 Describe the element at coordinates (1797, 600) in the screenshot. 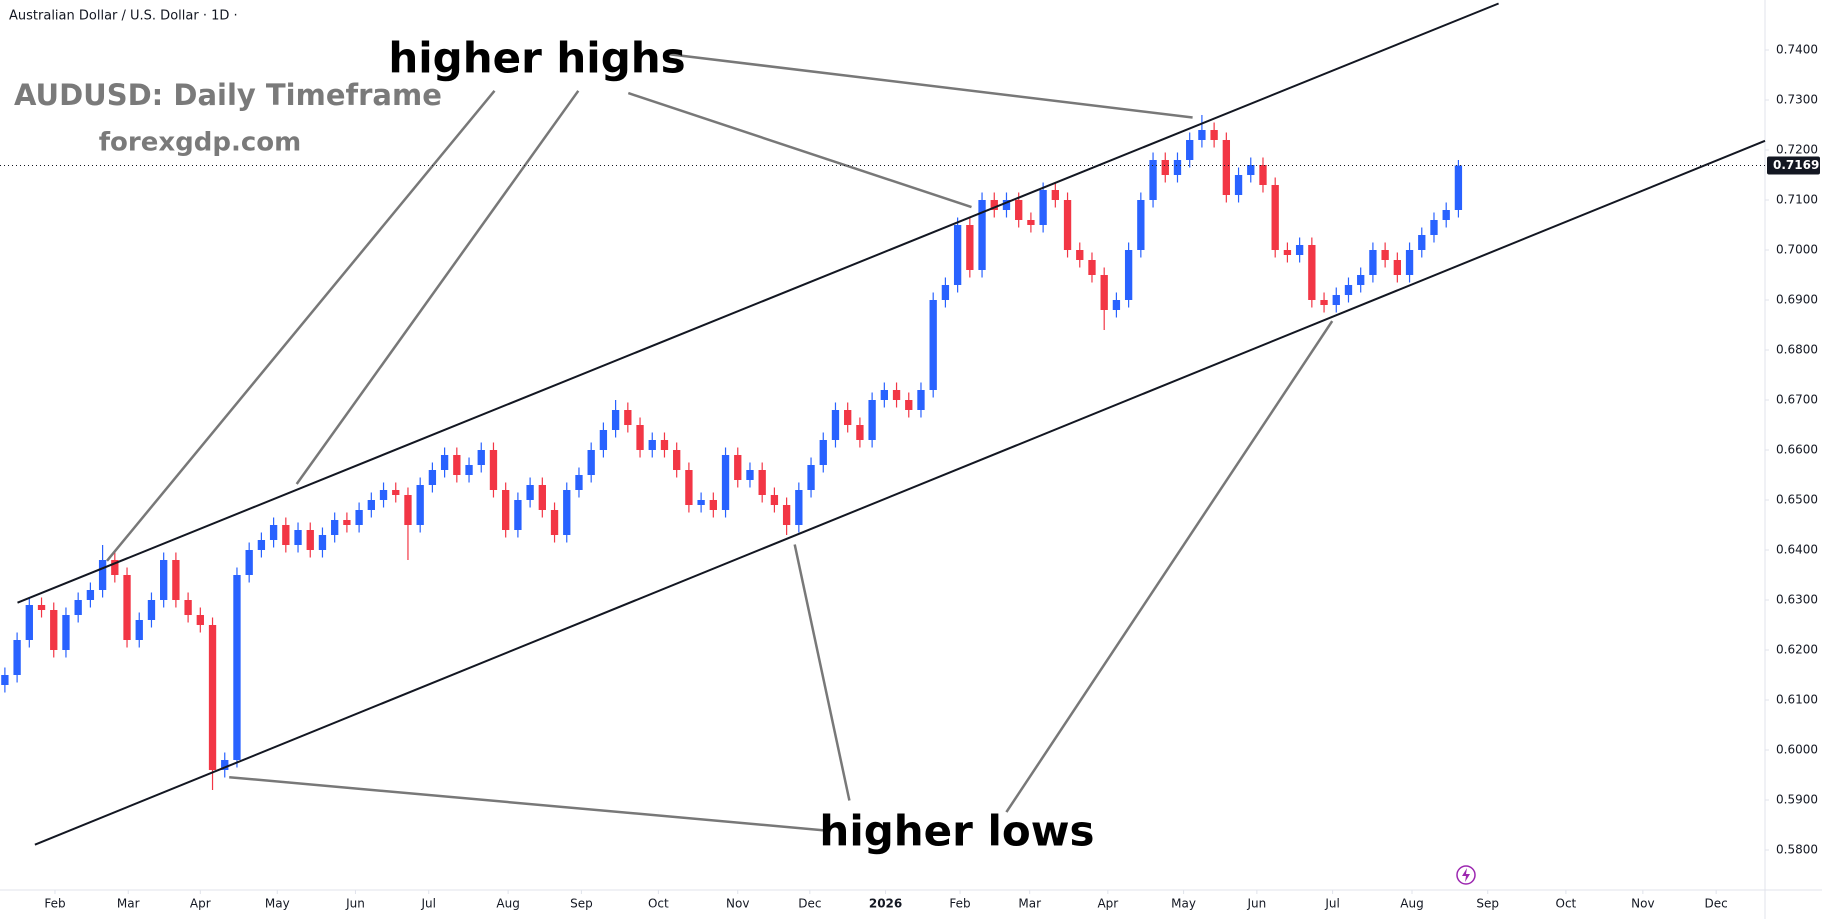

I see `y-tick-label: 0.6300` at that location.